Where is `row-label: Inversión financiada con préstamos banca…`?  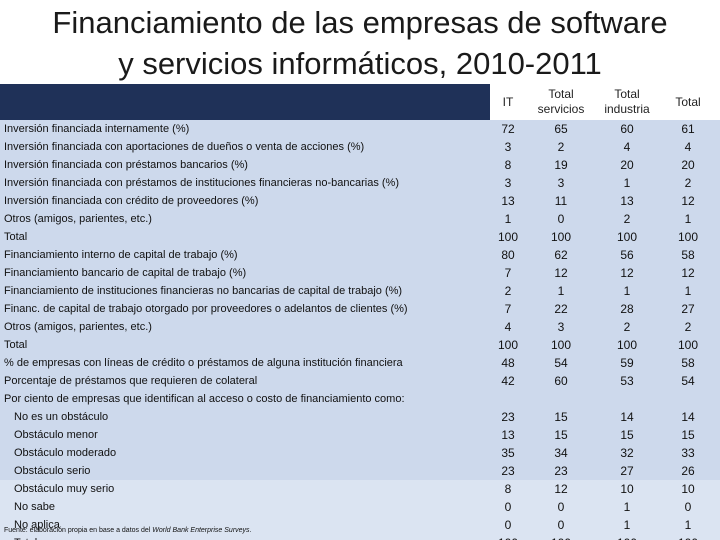
row-label: Inversión financiada con préstamos banca… is located at coordinates (126, 165).